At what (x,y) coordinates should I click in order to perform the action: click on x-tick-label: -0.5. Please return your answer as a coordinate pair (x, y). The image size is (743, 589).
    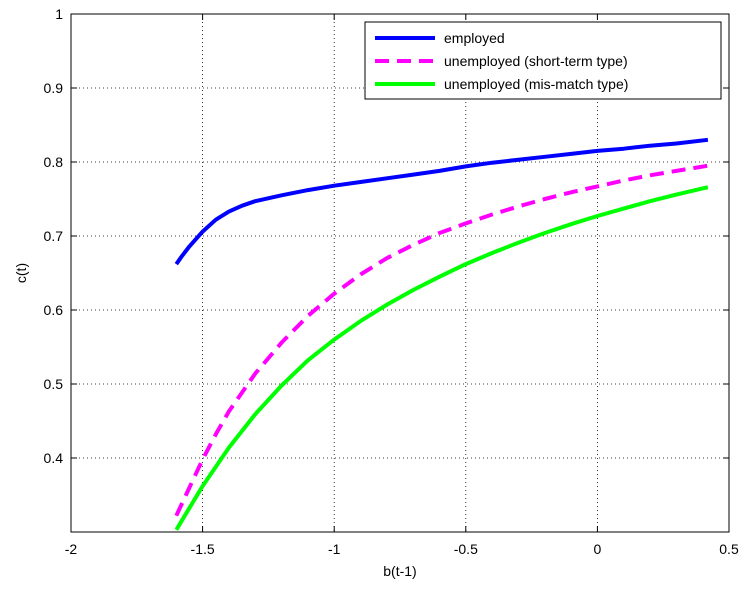
    Looking at the image, I should click on (466, 549).